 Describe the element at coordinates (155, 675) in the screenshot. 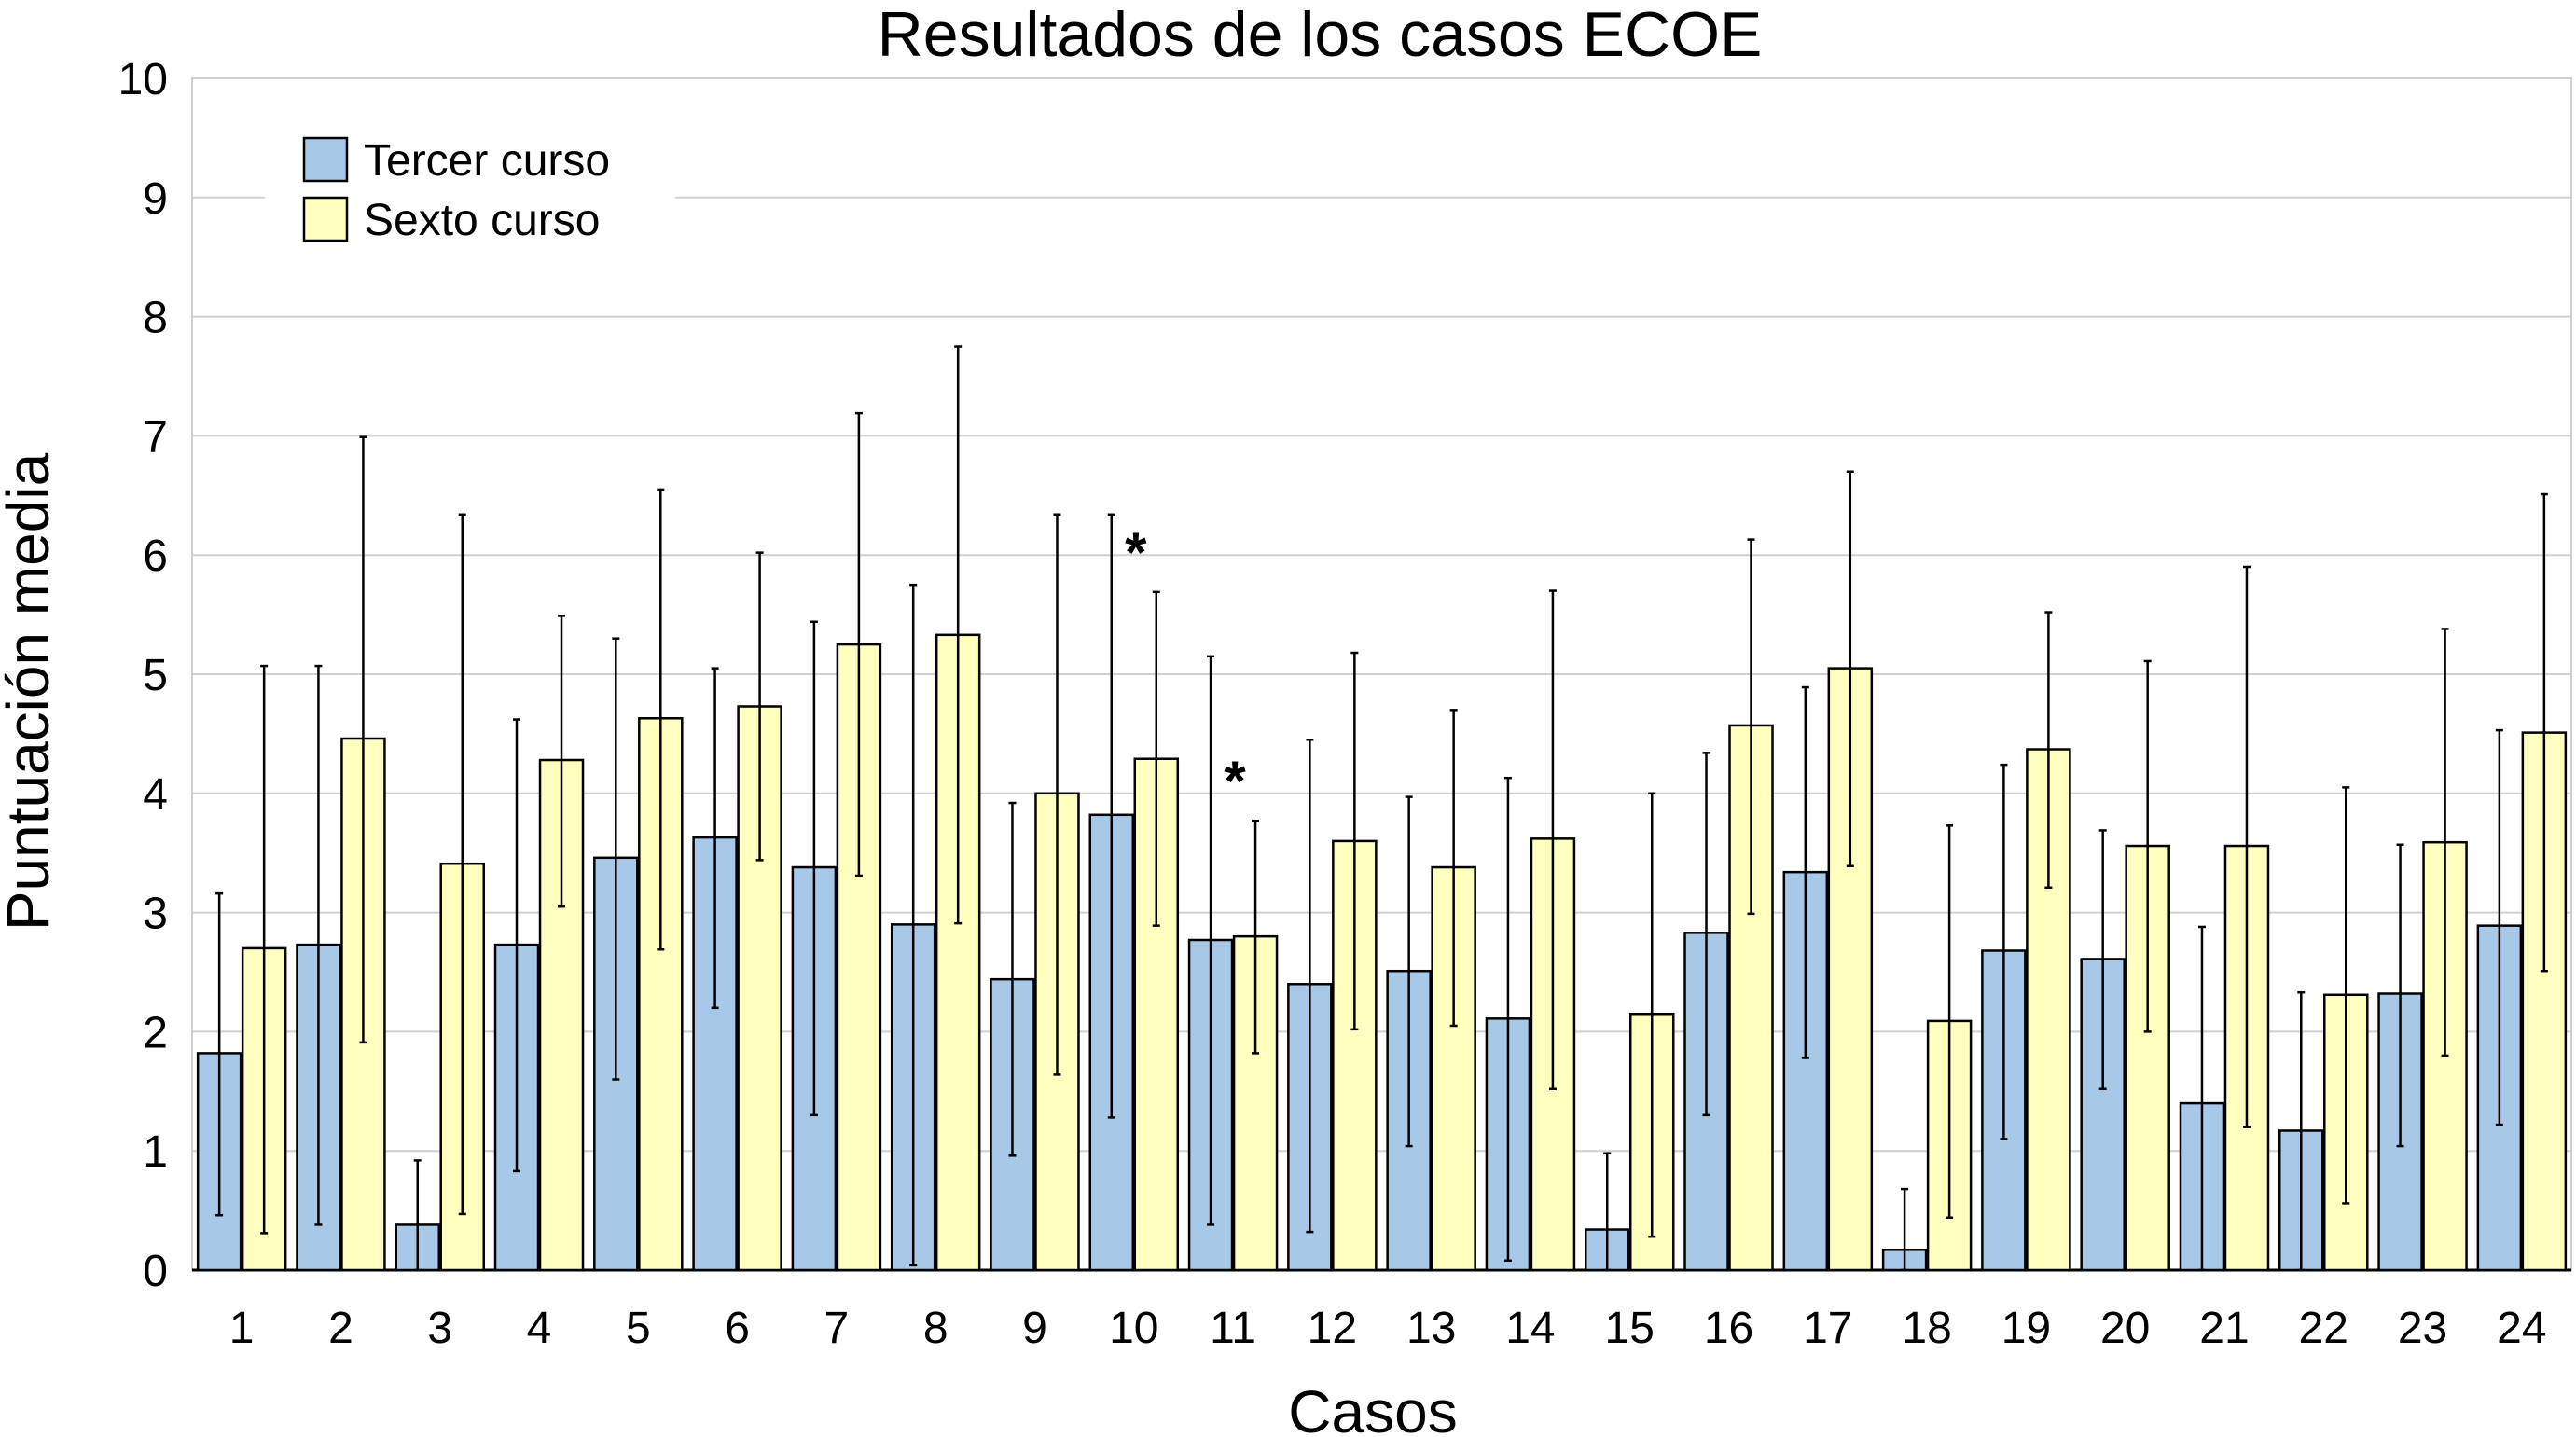

I see `y-tick-label: 5` at that location.